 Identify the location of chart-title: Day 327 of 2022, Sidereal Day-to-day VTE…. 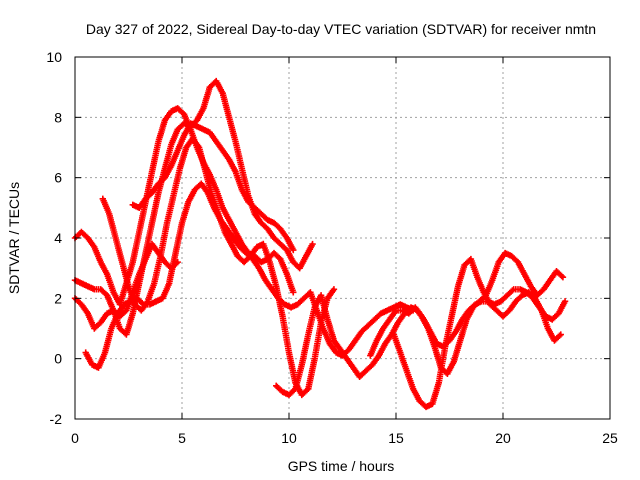
(341, 29).